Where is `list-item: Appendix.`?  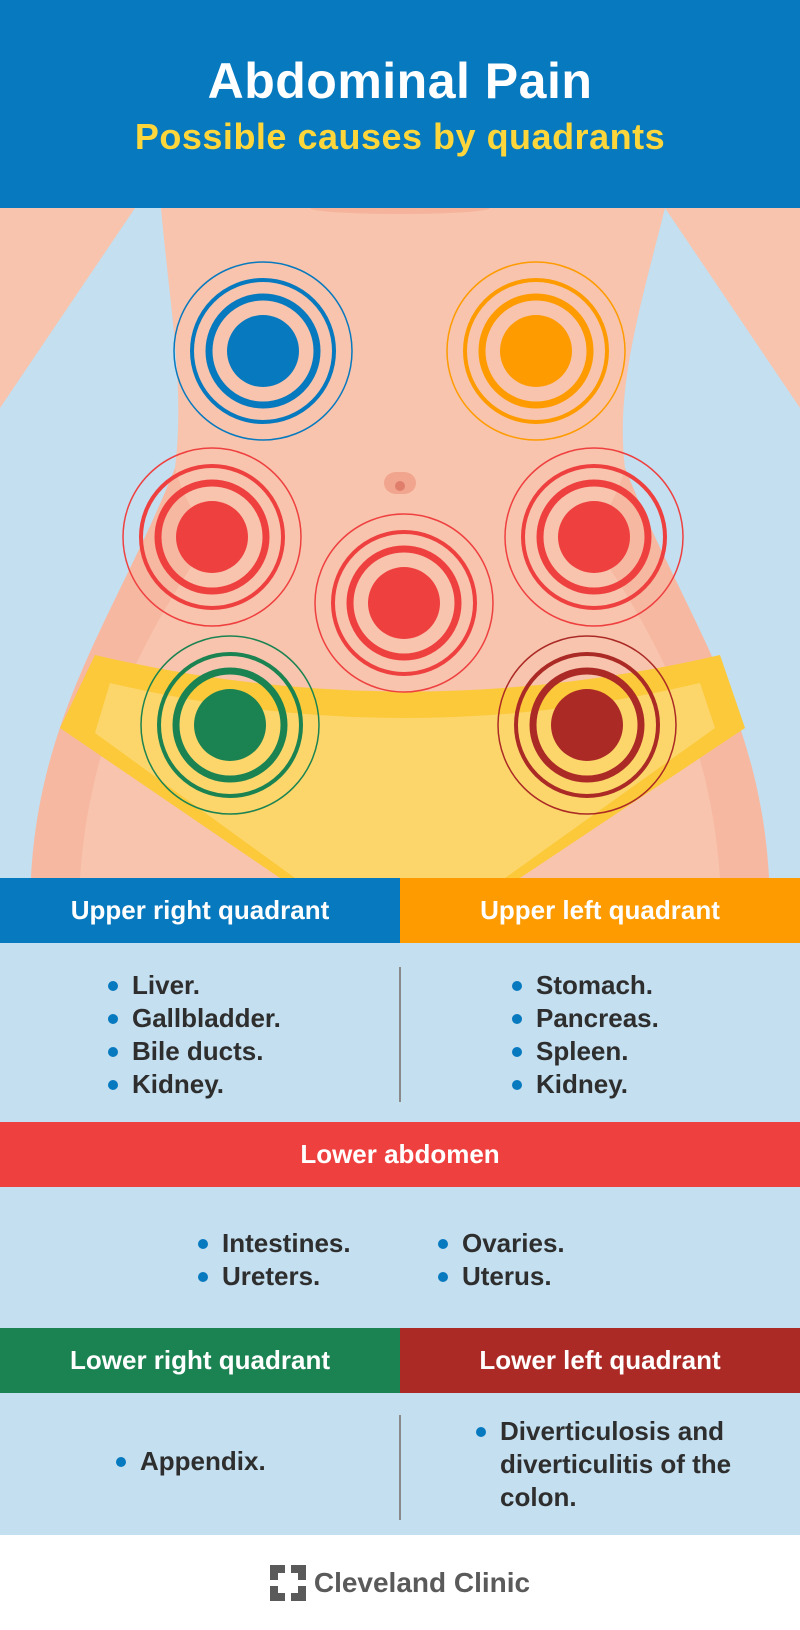 list-item: Appendix. is located at coordinates (191, 1461).